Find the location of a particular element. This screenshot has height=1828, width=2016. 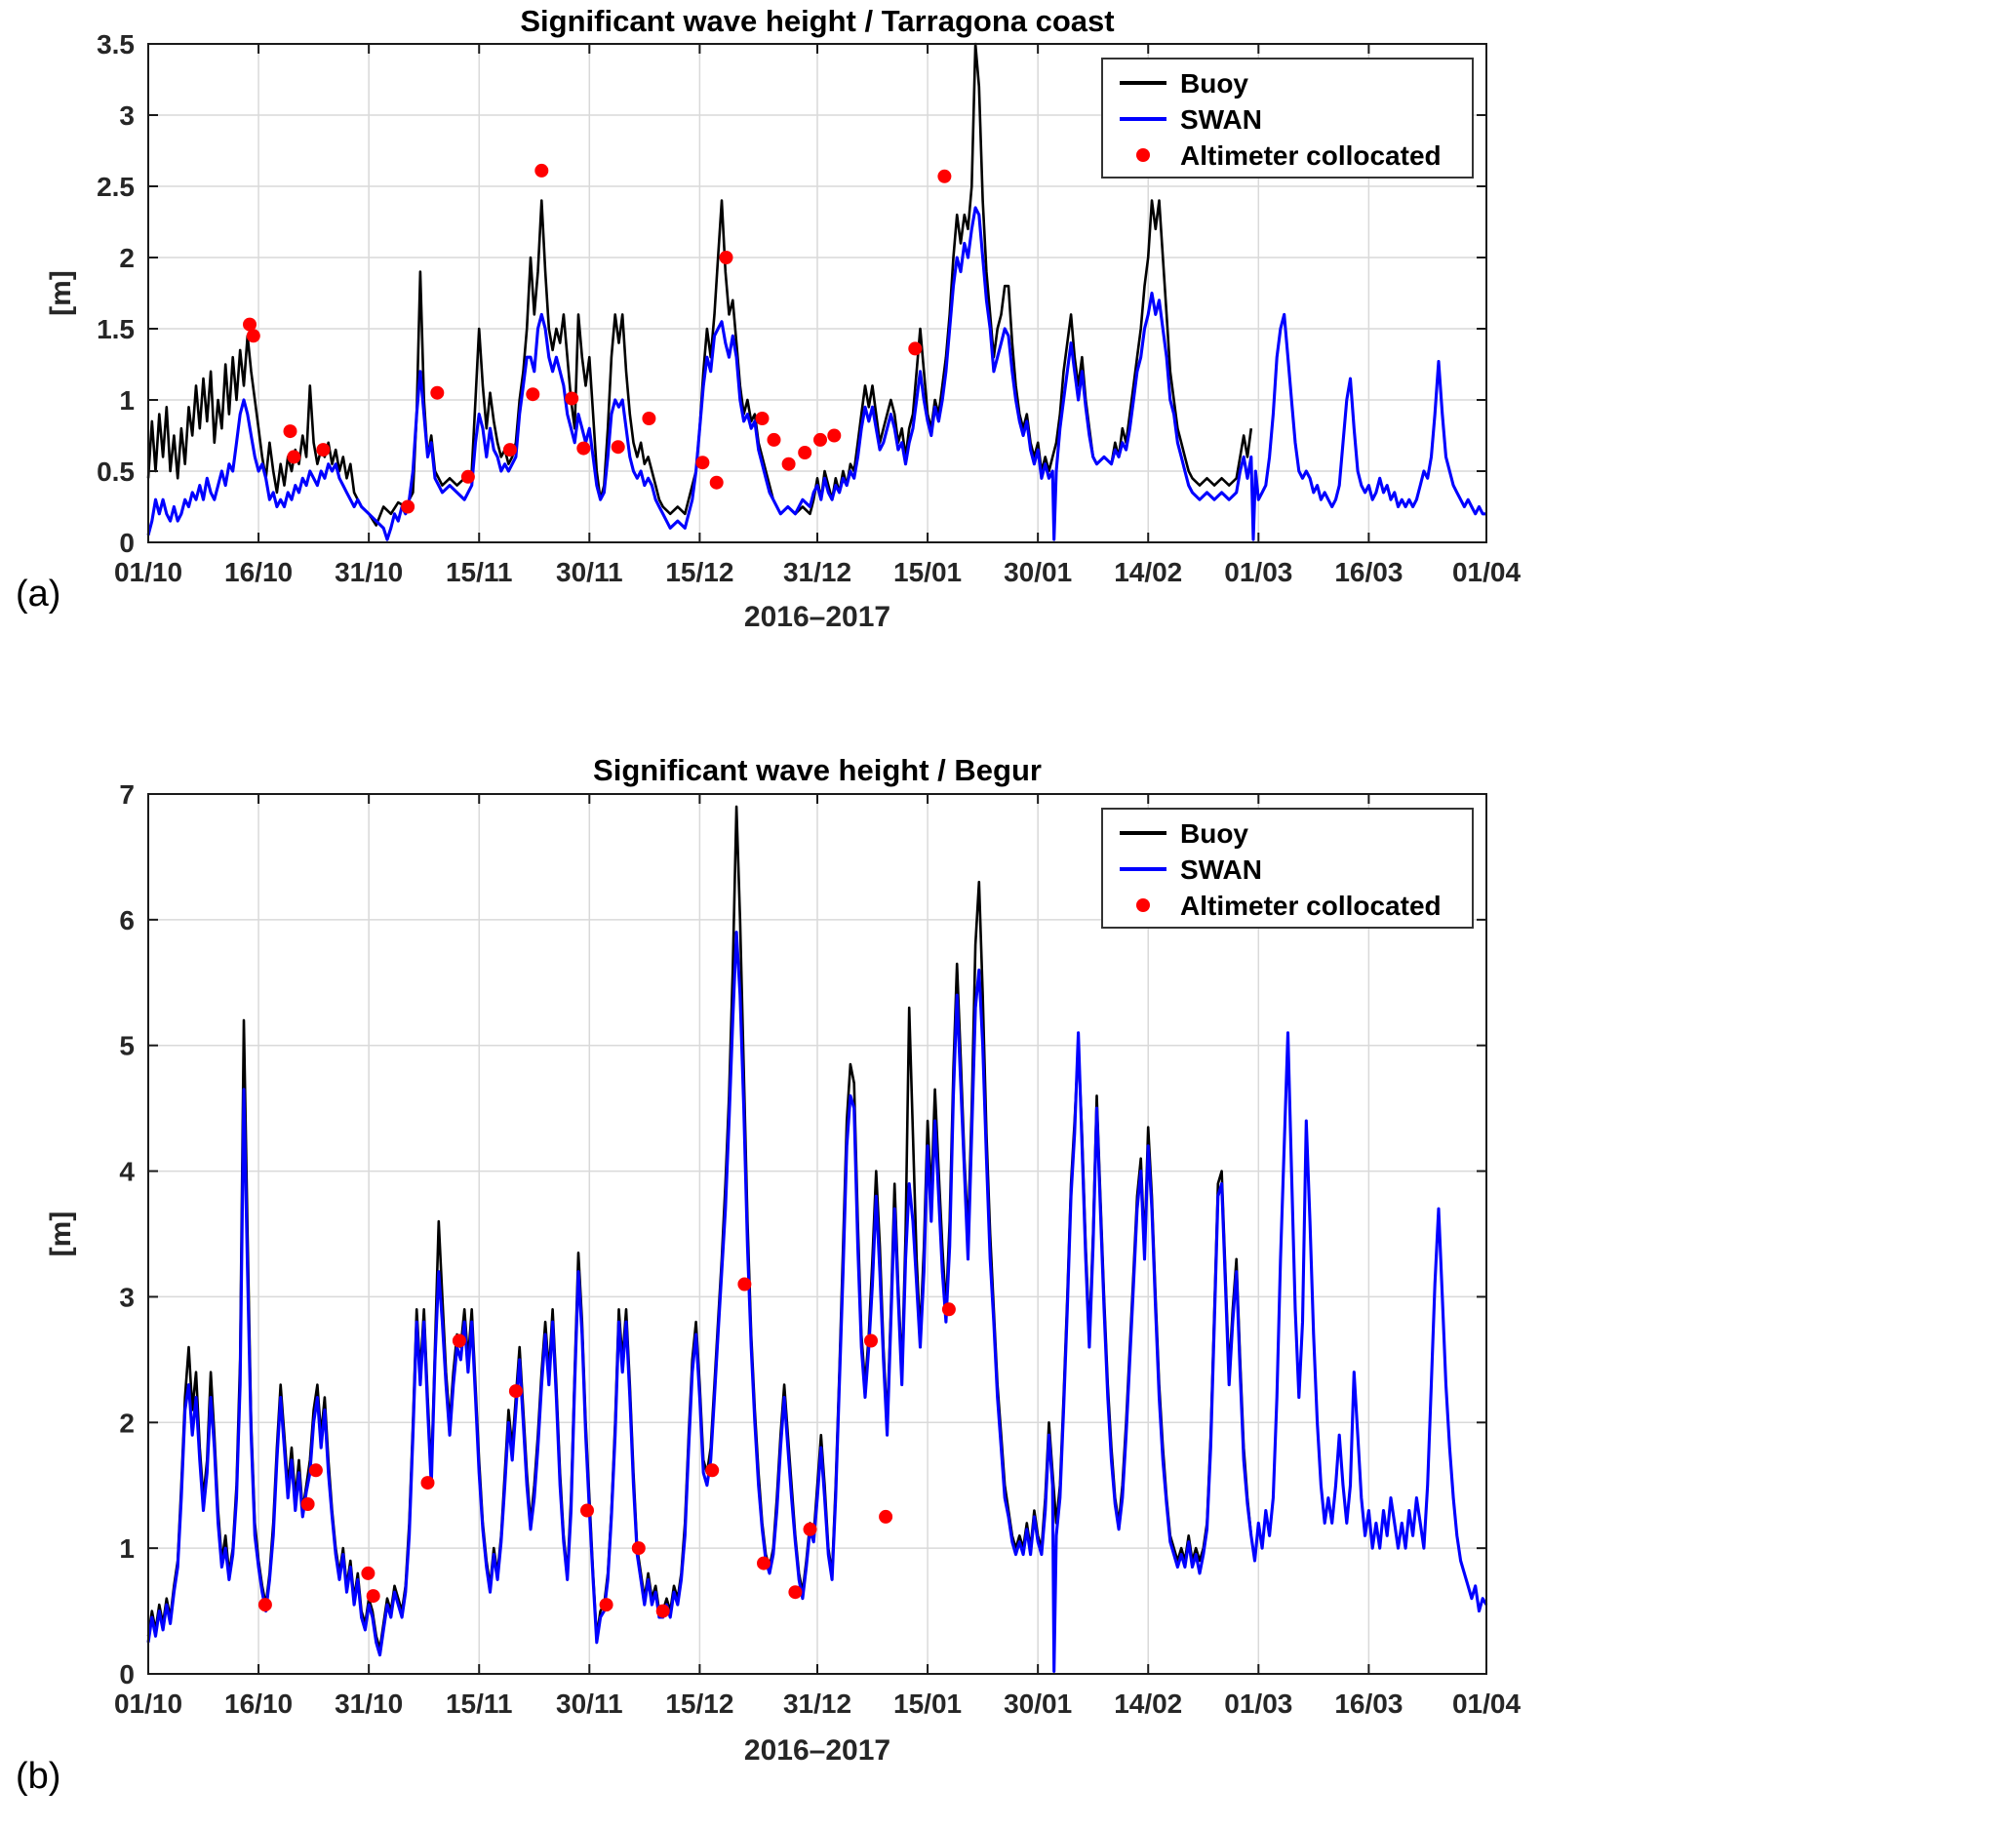

svg-text: 3.5 is located at coordinates (116, 45).